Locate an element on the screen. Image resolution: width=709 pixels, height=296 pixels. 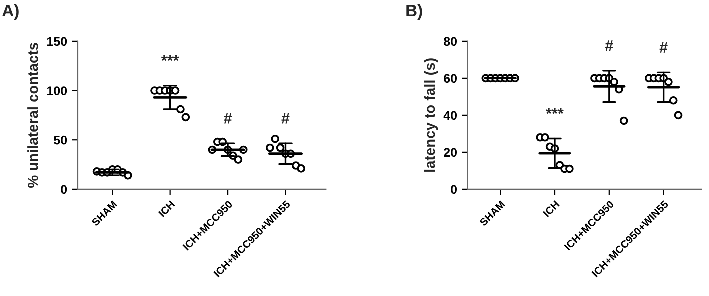
chart-title: A) is located at coordinates (10, 12).